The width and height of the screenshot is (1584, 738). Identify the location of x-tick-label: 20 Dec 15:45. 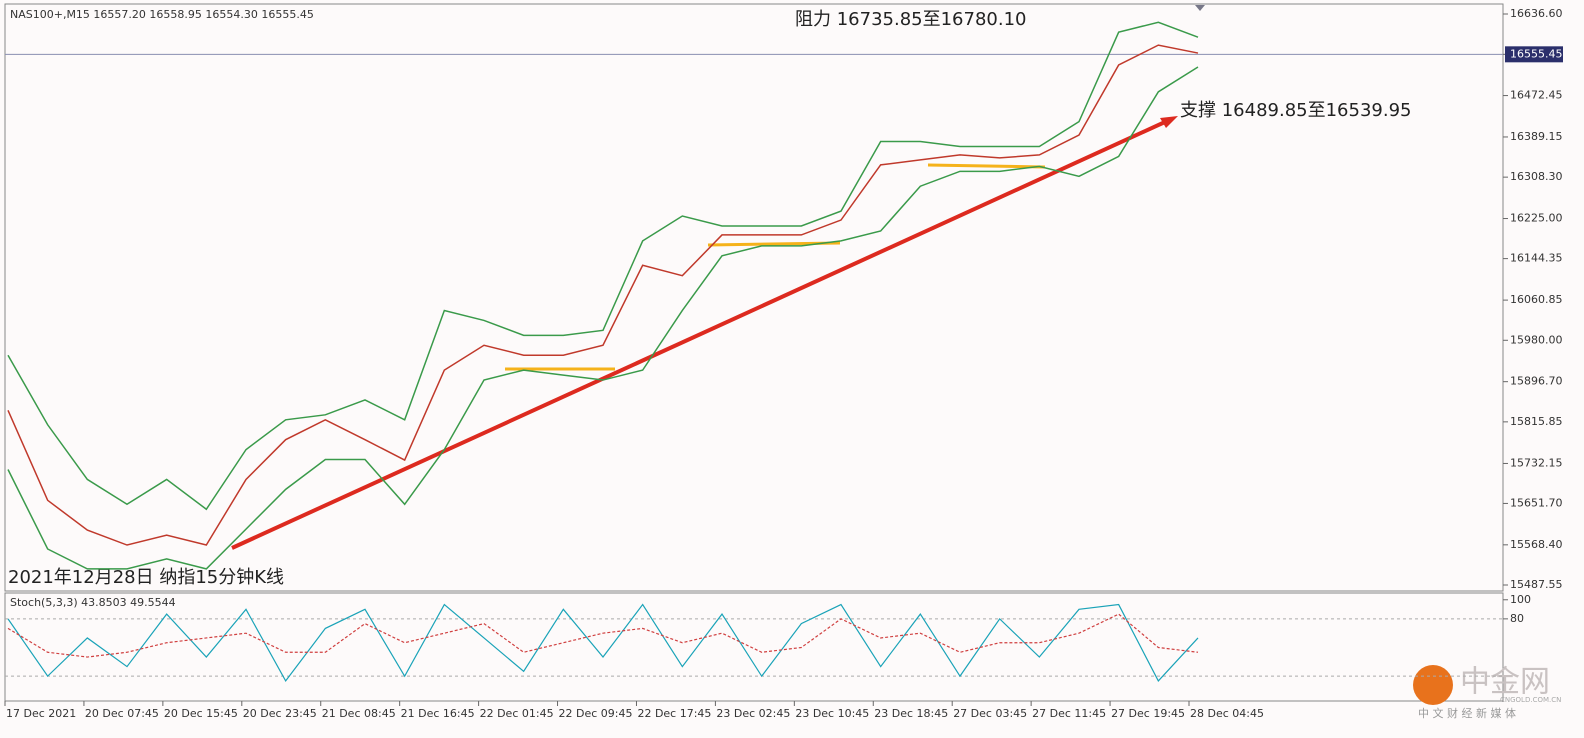
(201, 713).